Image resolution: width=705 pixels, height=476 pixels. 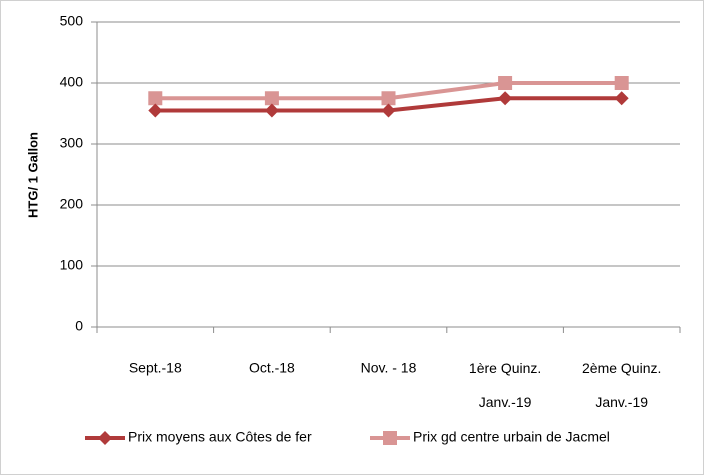 What do you see at coordinates (72, 204) in the screenshot?
I see `y-tick-label: 200` at bounding box center [72, 204].